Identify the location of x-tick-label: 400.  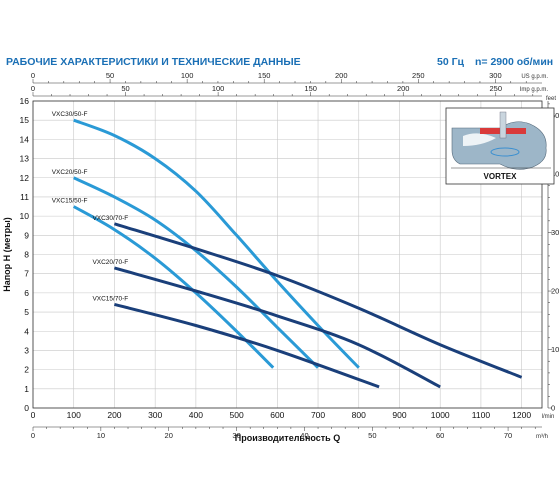
(196, 415).